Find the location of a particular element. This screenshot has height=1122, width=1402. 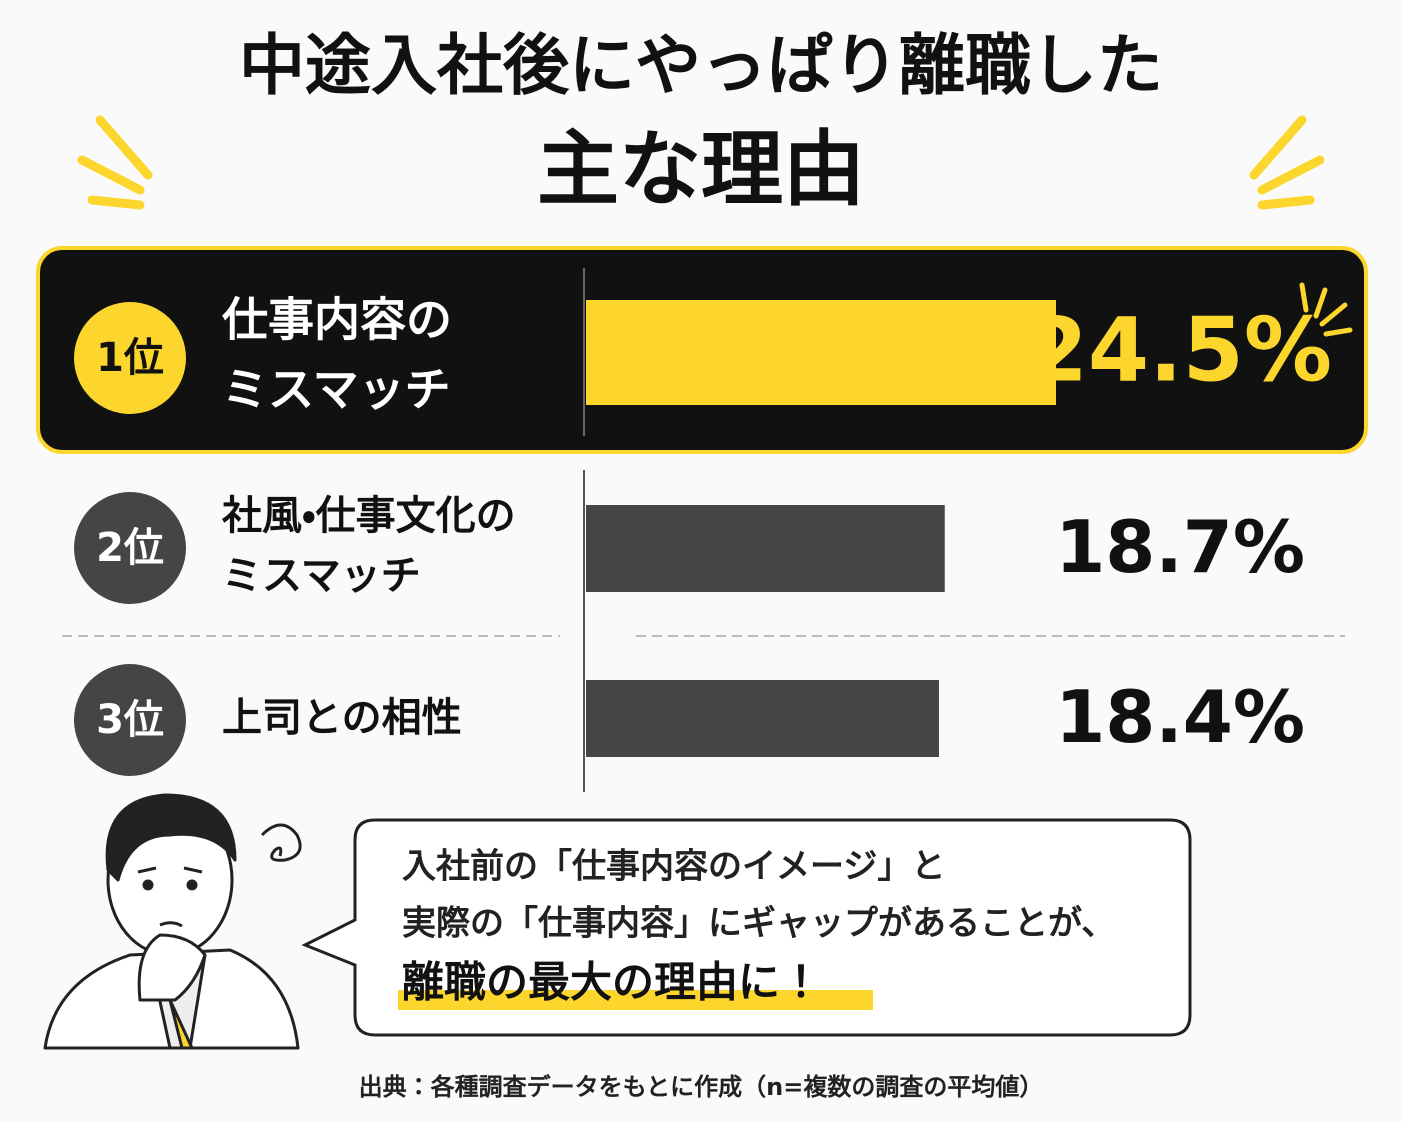

sparkle-left is located at coordinates (115, 162).